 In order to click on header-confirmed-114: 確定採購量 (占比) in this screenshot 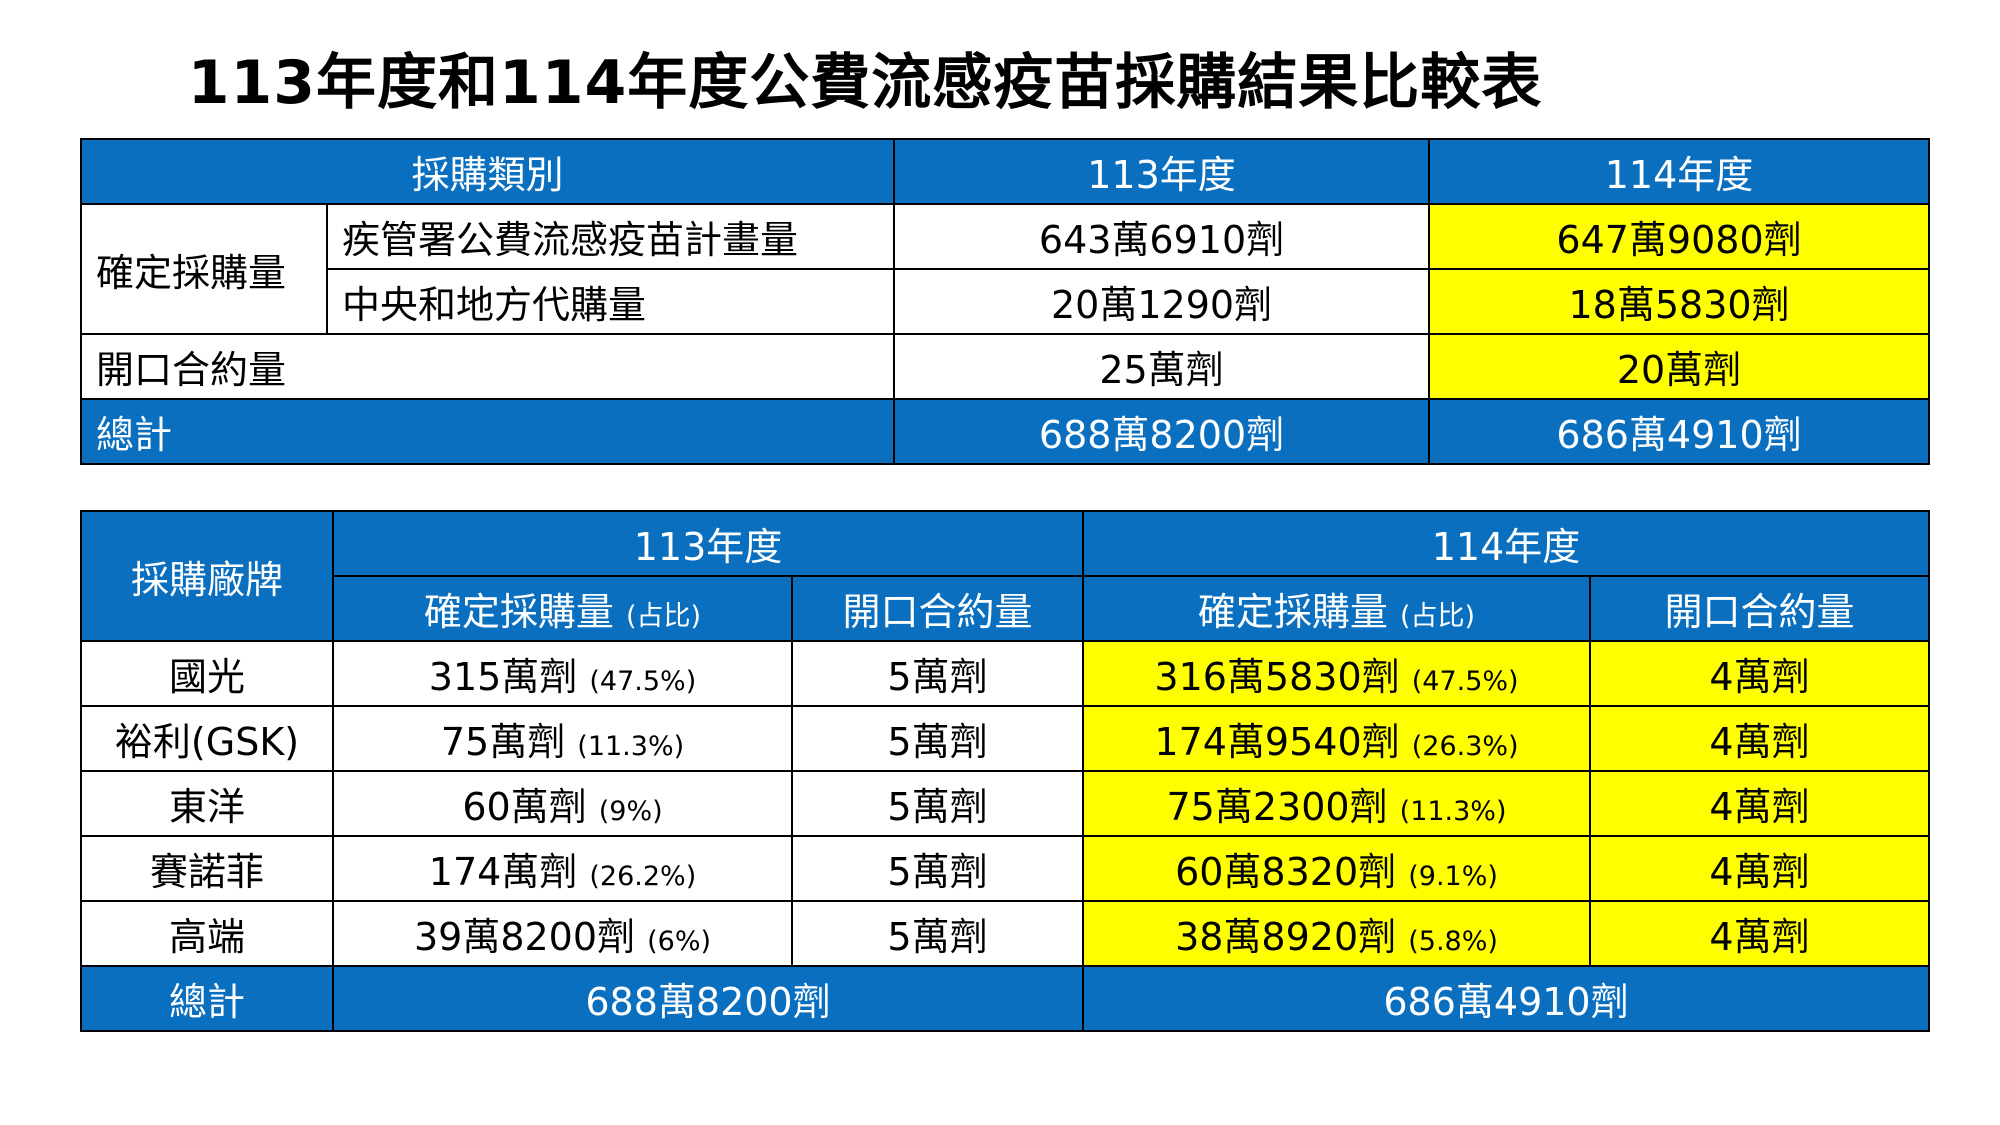, I will do `click(1336, 608)`.